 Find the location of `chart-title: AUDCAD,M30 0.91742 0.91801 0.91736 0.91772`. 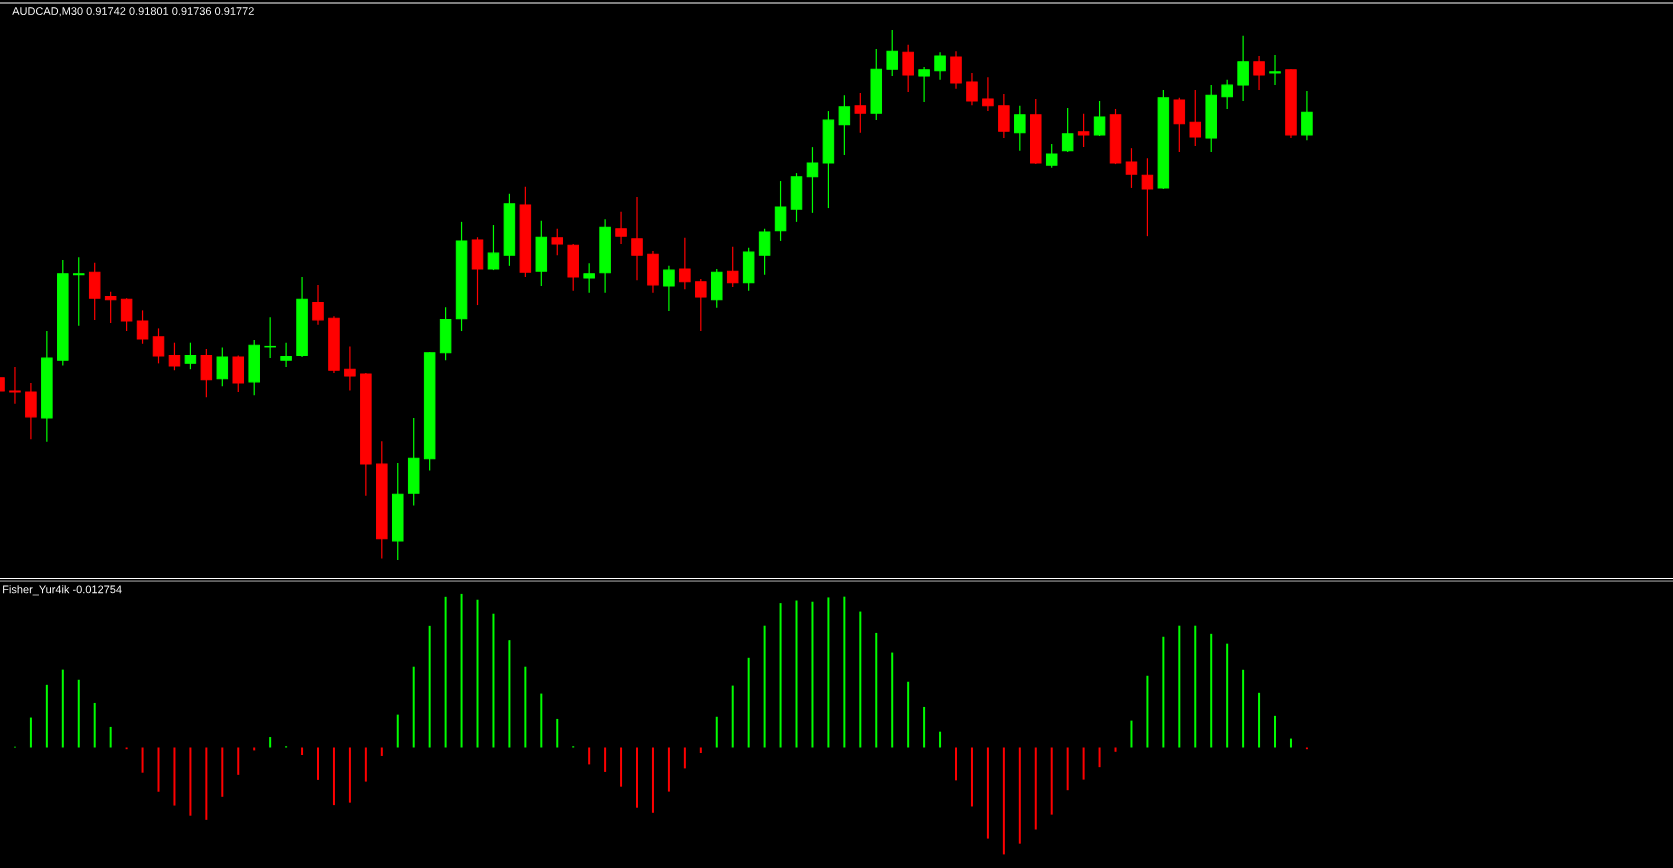

chart-title: AUDCAD,M30 0.91742 0.91801 0.91736 0.91772 is located at coordinates (133, 12).